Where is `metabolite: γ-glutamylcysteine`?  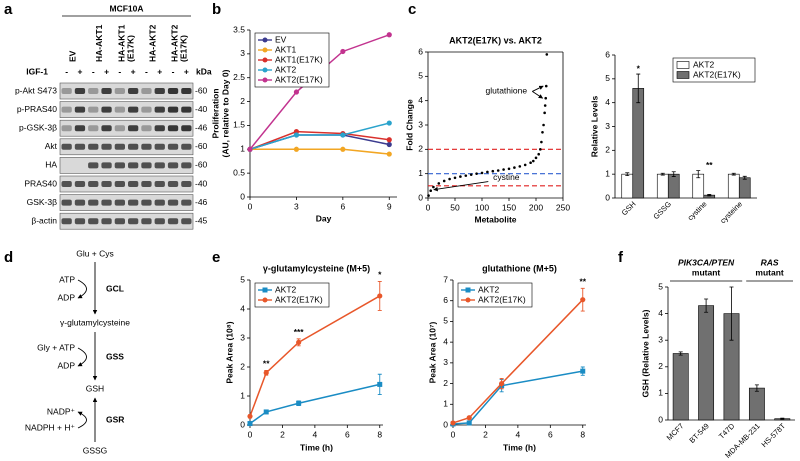 metabolite: γ-glutamylcysteine is located at coordinates (95, 322).